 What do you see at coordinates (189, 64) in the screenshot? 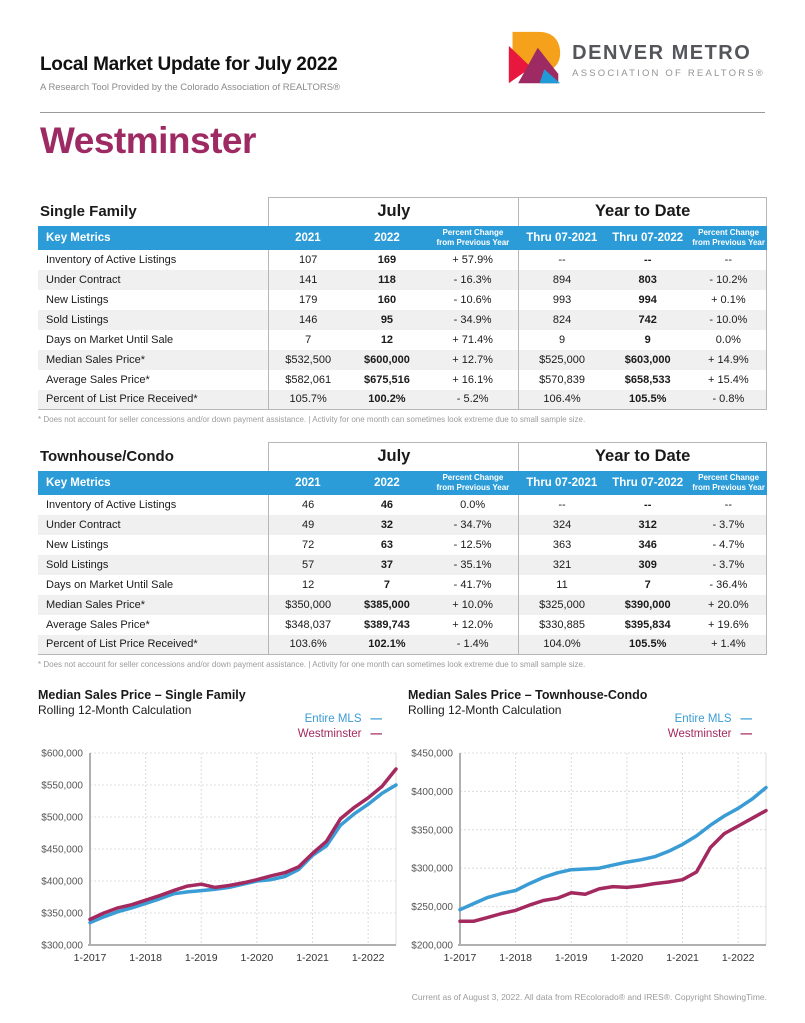
I see `report-title: Local Market Update for July 2022` at bounding box center [189, 64].